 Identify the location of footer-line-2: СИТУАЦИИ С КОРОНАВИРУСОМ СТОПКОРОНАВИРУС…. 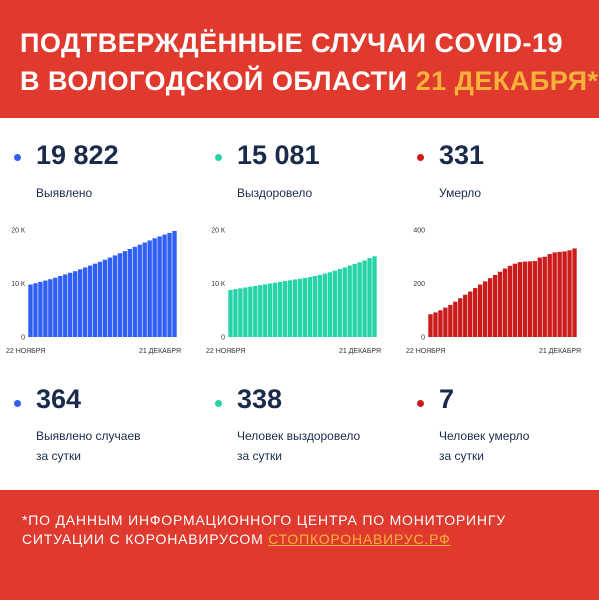
(236, 539).